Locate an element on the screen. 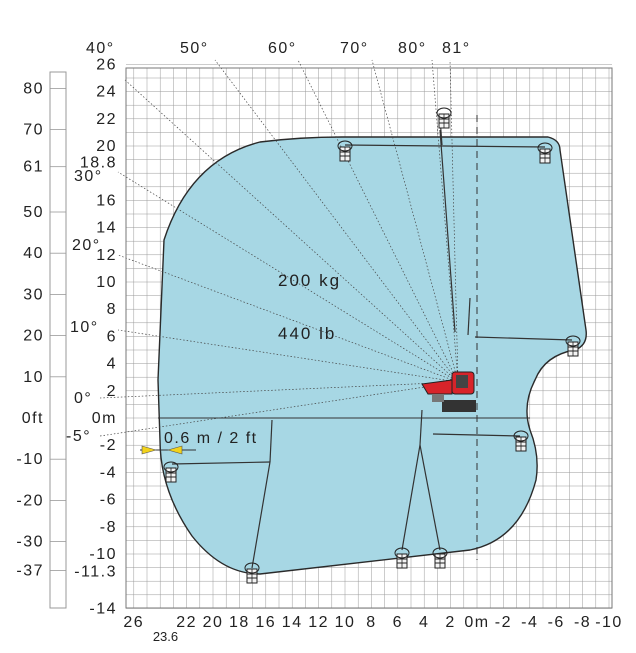  angle-label: 30° is located at coordinates (88, 176).